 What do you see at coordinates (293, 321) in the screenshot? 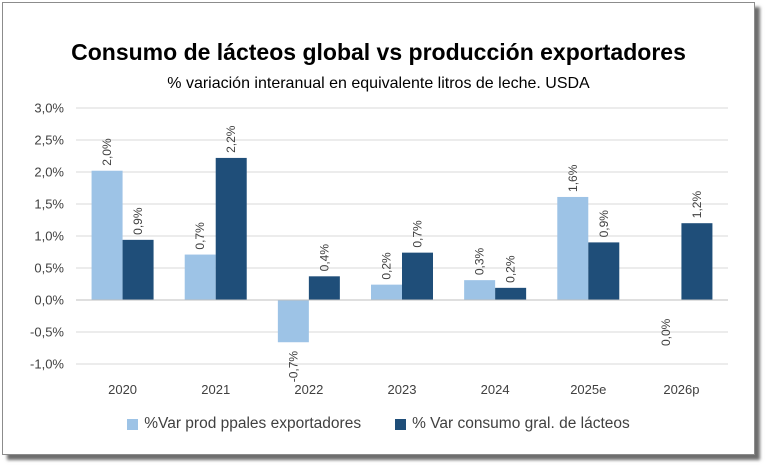
I see `bar-prod-2022` at bounding box center [293, 321].